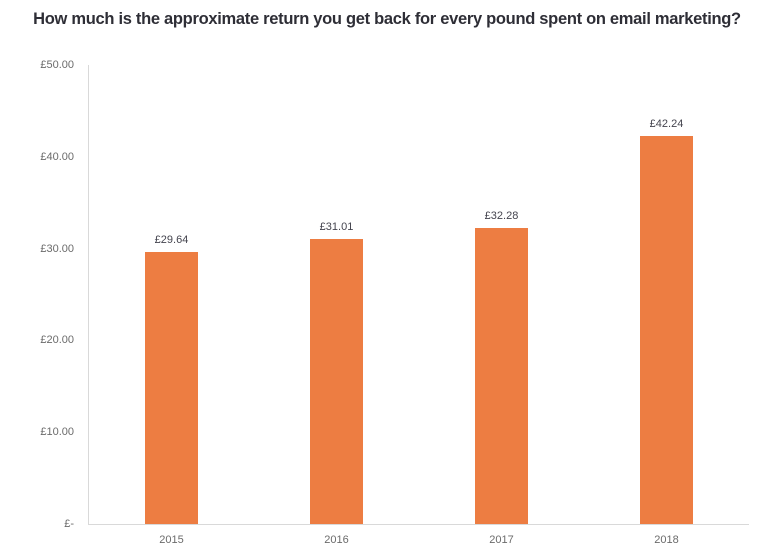 Image resolution: width=774 pixels, height=554 pixels. What do you see at coordinates (336, 540) in the screenshot?
I see `x-category-label: 2016` at bounding box center [336, 540].